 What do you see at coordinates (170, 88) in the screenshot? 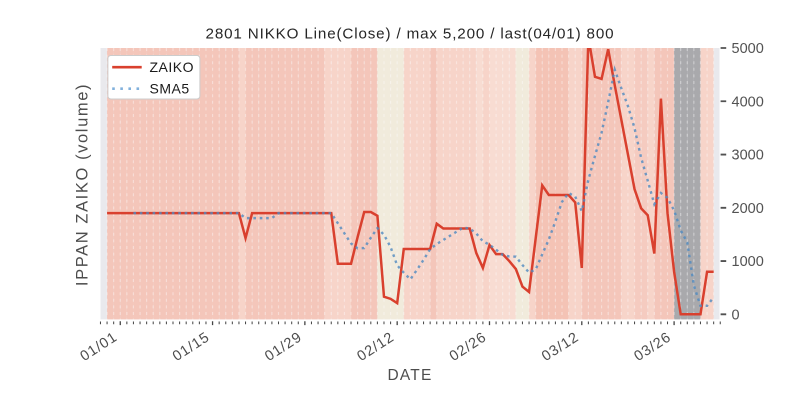
I see `svg-text: SMA5` at bounding box center [170, 88].